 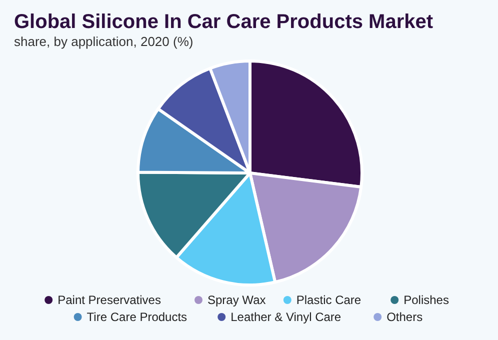 I want to click on legend-label: Polishes, so click(x=426, y=300).